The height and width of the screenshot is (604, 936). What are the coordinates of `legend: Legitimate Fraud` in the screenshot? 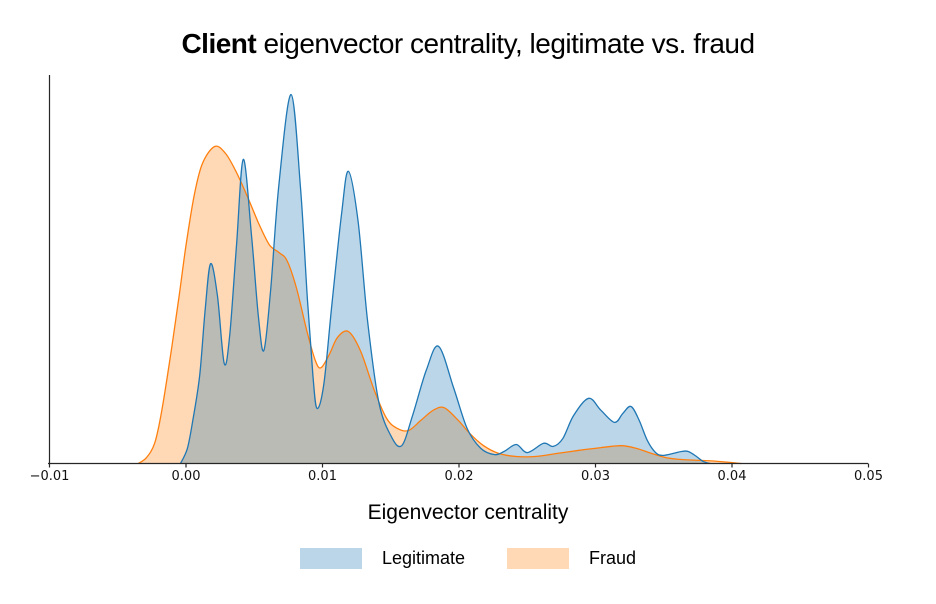 It's located at (468, 558).